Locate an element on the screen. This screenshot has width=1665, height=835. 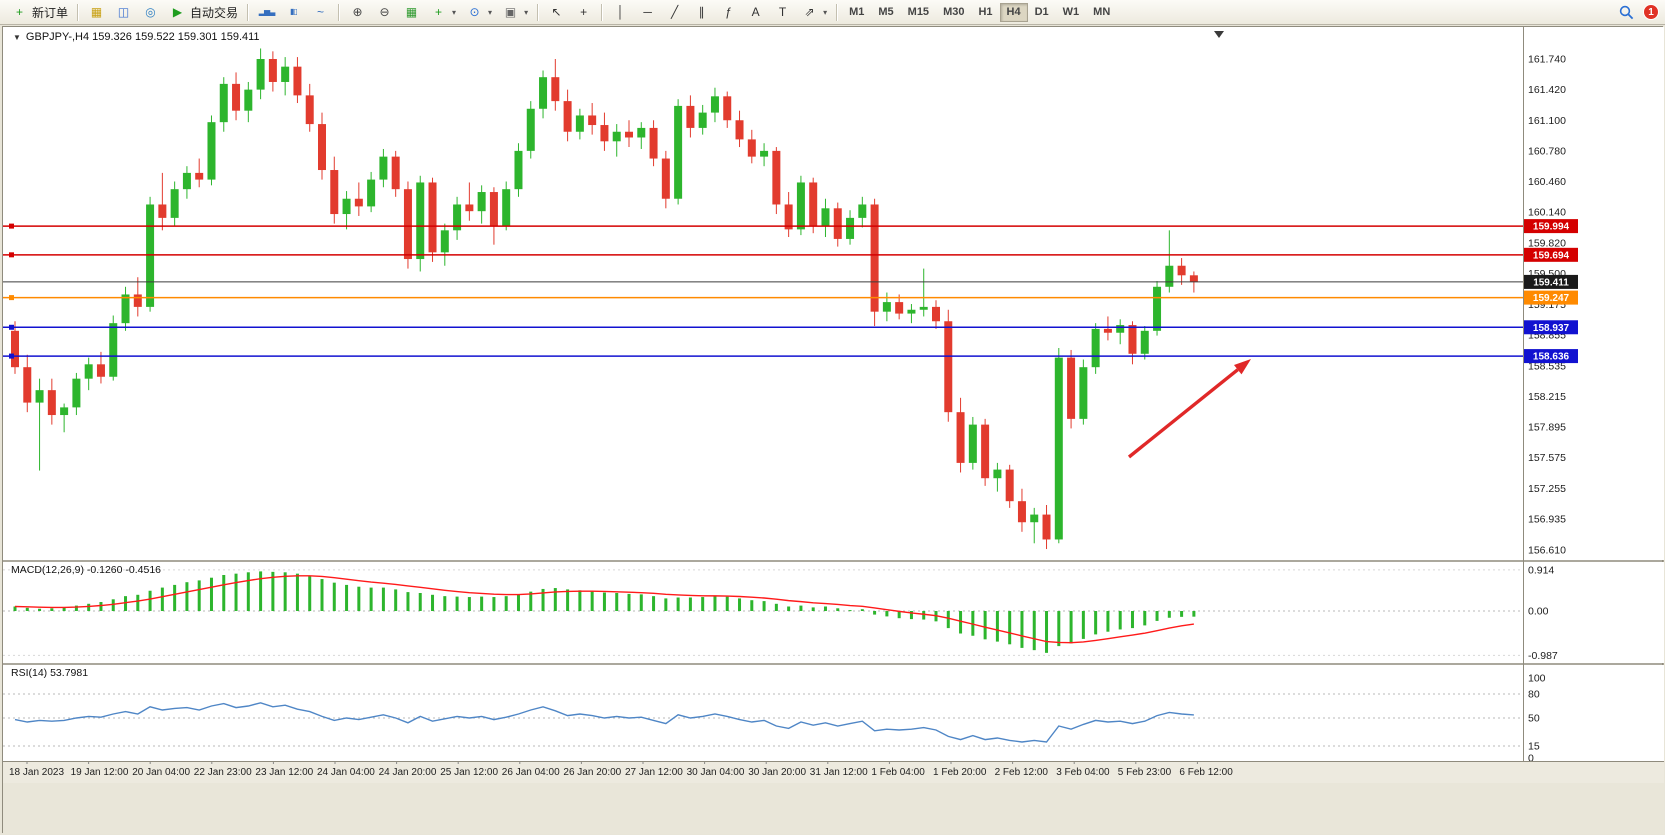
channel-icon: ∥ is located at coordinates (701, 12).